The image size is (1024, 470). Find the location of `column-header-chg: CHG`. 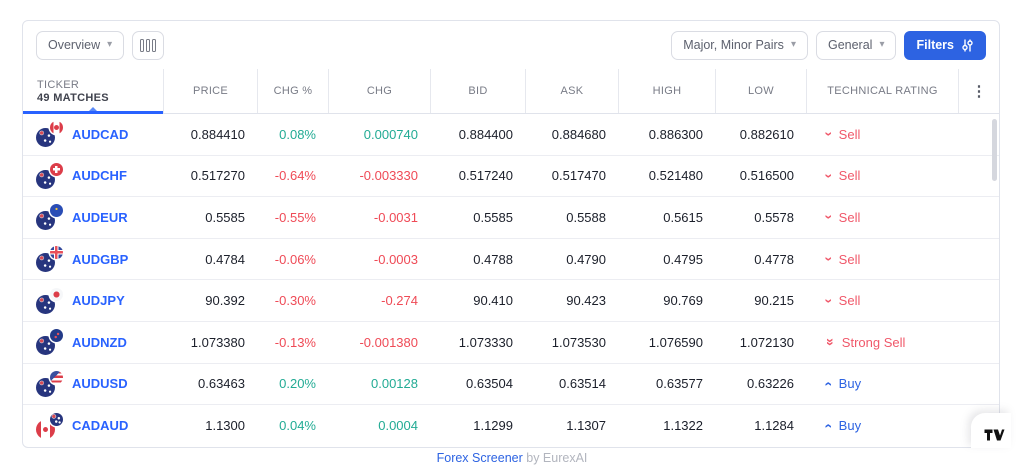

column-header-chg: CHG is located at coordinates (379, 91).